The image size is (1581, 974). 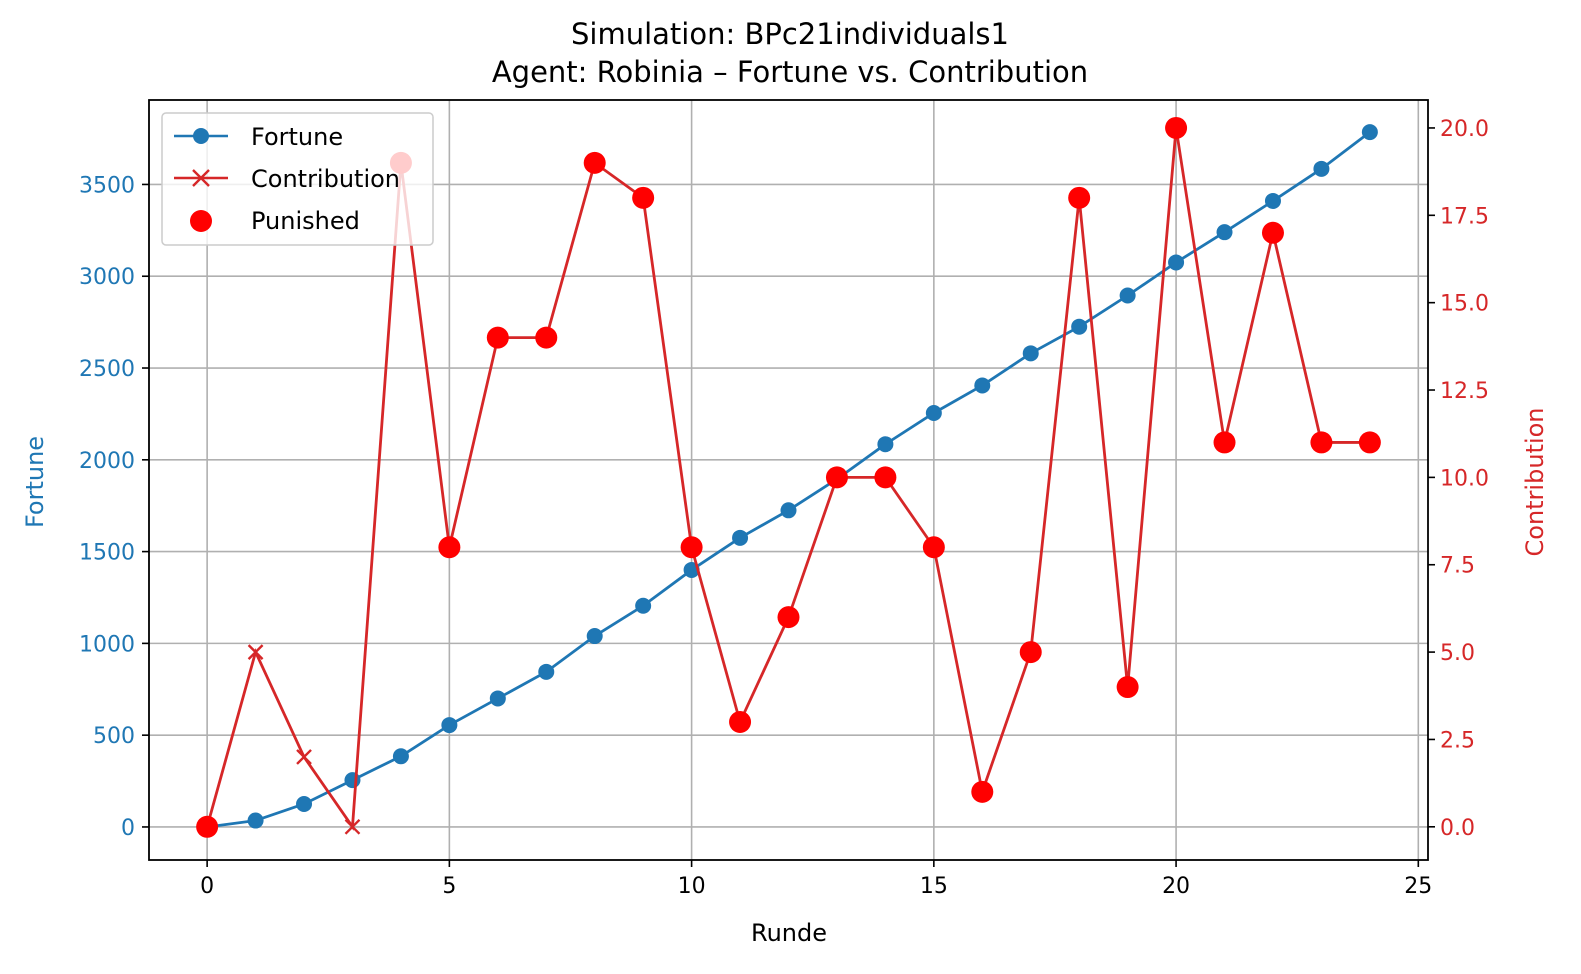 I want to click on y-left-tick-label: 0, so click(x=128, y=828).